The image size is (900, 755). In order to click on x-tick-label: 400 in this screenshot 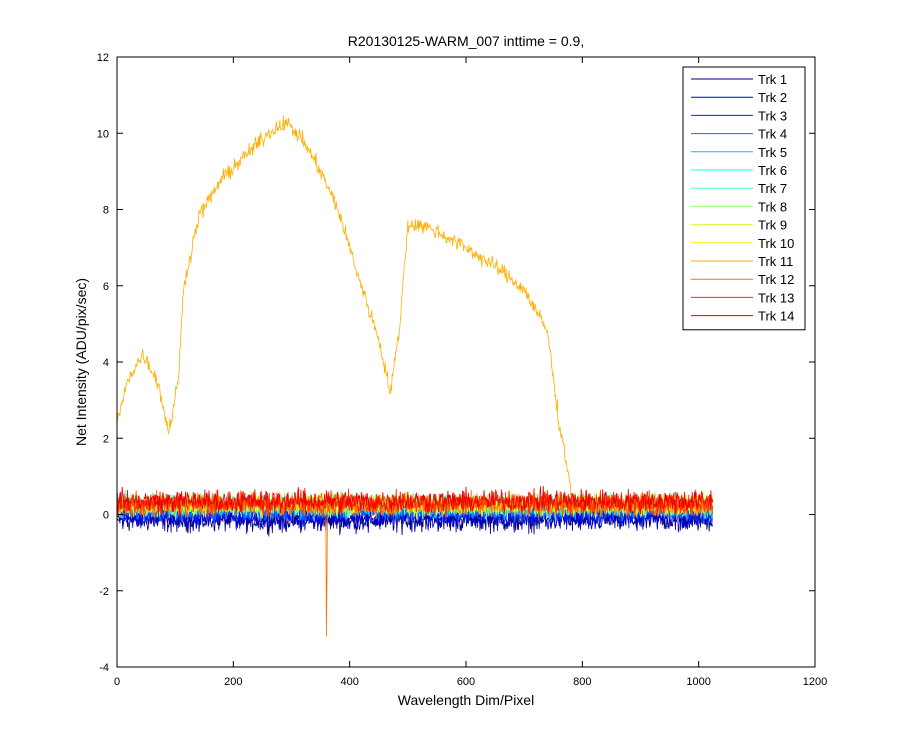, I will do `click(349, 682)`.